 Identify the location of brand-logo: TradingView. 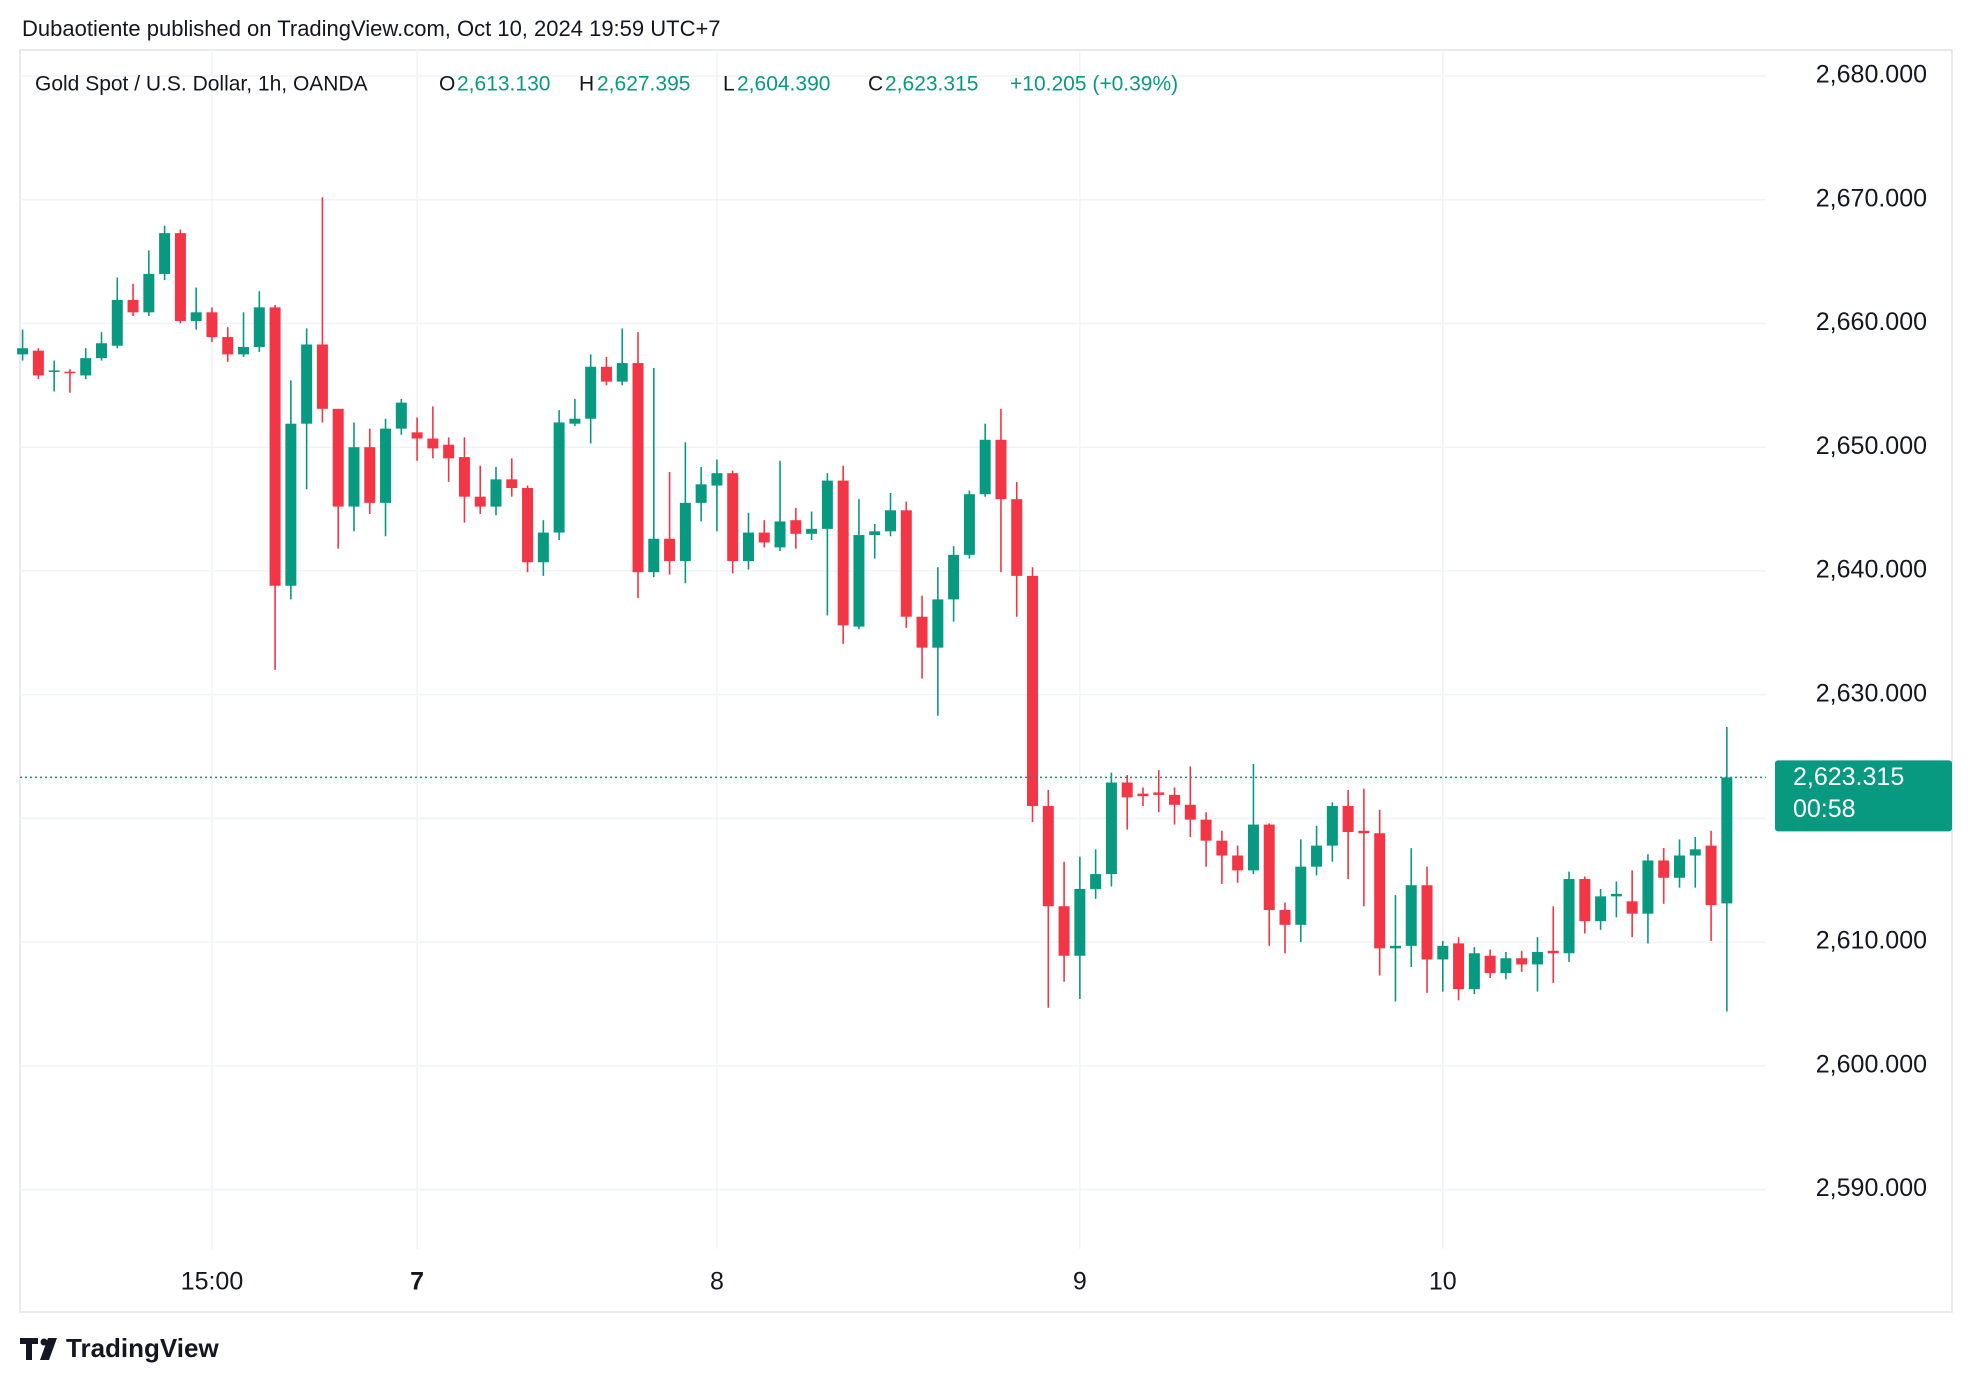
(119, 1348).